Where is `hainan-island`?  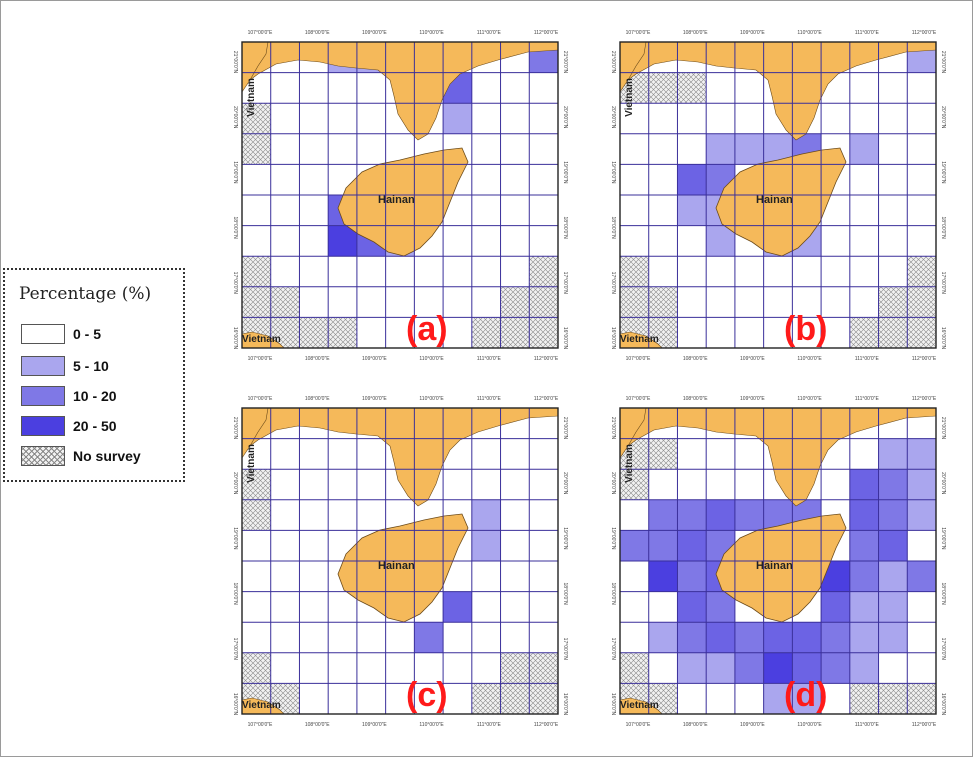
hainan-island is located at coordinates (781, 568).